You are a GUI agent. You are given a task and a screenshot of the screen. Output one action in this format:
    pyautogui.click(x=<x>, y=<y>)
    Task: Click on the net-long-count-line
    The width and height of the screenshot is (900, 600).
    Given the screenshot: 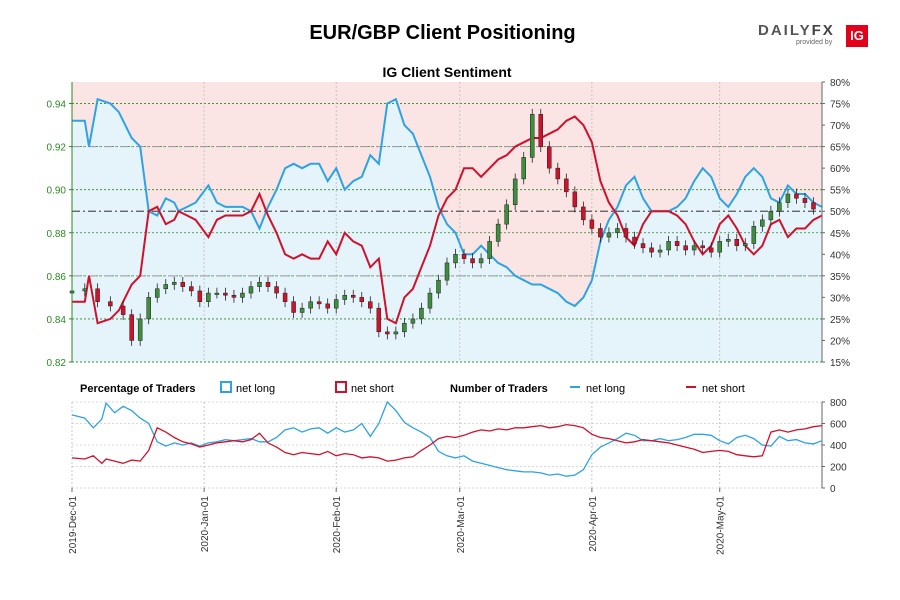 What is the action you would take?
    pyautogui.click(x=447, y=438)
    